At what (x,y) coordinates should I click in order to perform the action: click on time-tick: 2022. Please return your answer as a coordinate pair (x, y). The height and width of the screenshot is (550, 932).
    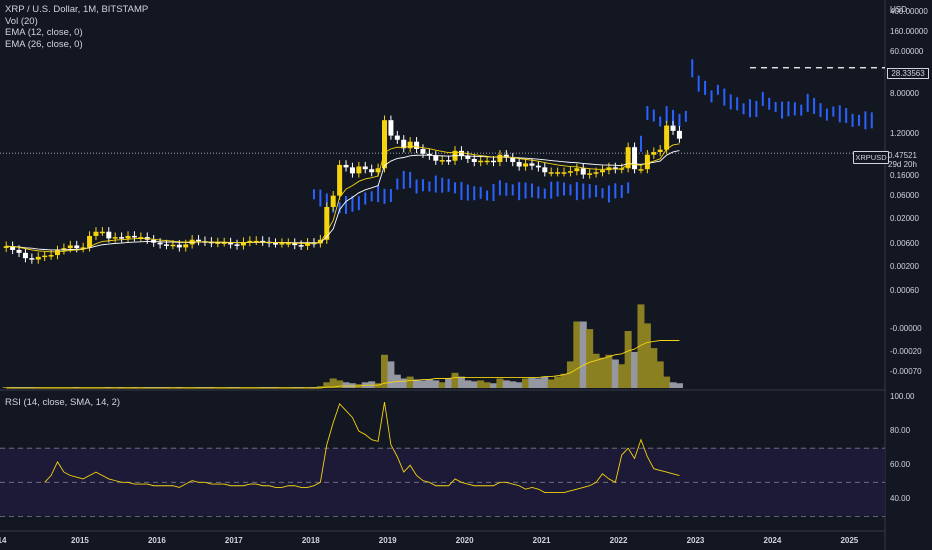
    Looking at the image, I should click on (618, 540).